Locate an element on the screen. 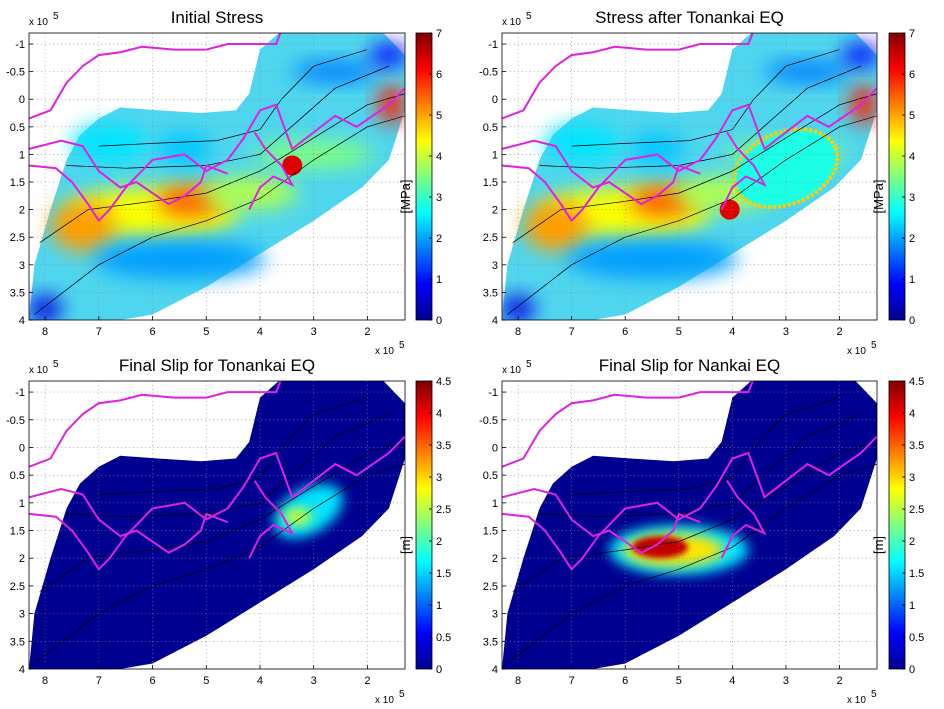 The image size is (944, 709). colorbar-tick-label: 5 is located at coordinates (912, 116).